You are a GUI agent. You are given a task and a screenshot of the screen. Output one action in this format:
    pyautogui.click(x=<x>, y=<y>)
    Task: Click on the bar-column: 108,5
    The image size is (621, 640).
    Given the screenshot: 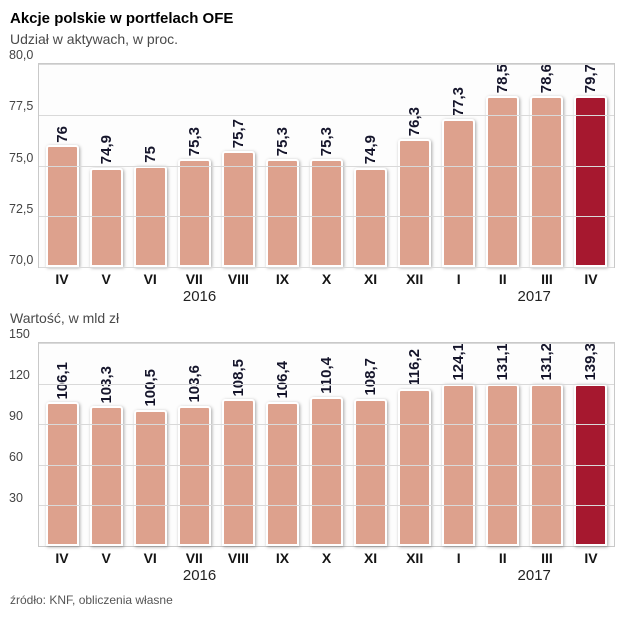 What is the action you would take?
    pyautogui.click(x=239, y=444)
    